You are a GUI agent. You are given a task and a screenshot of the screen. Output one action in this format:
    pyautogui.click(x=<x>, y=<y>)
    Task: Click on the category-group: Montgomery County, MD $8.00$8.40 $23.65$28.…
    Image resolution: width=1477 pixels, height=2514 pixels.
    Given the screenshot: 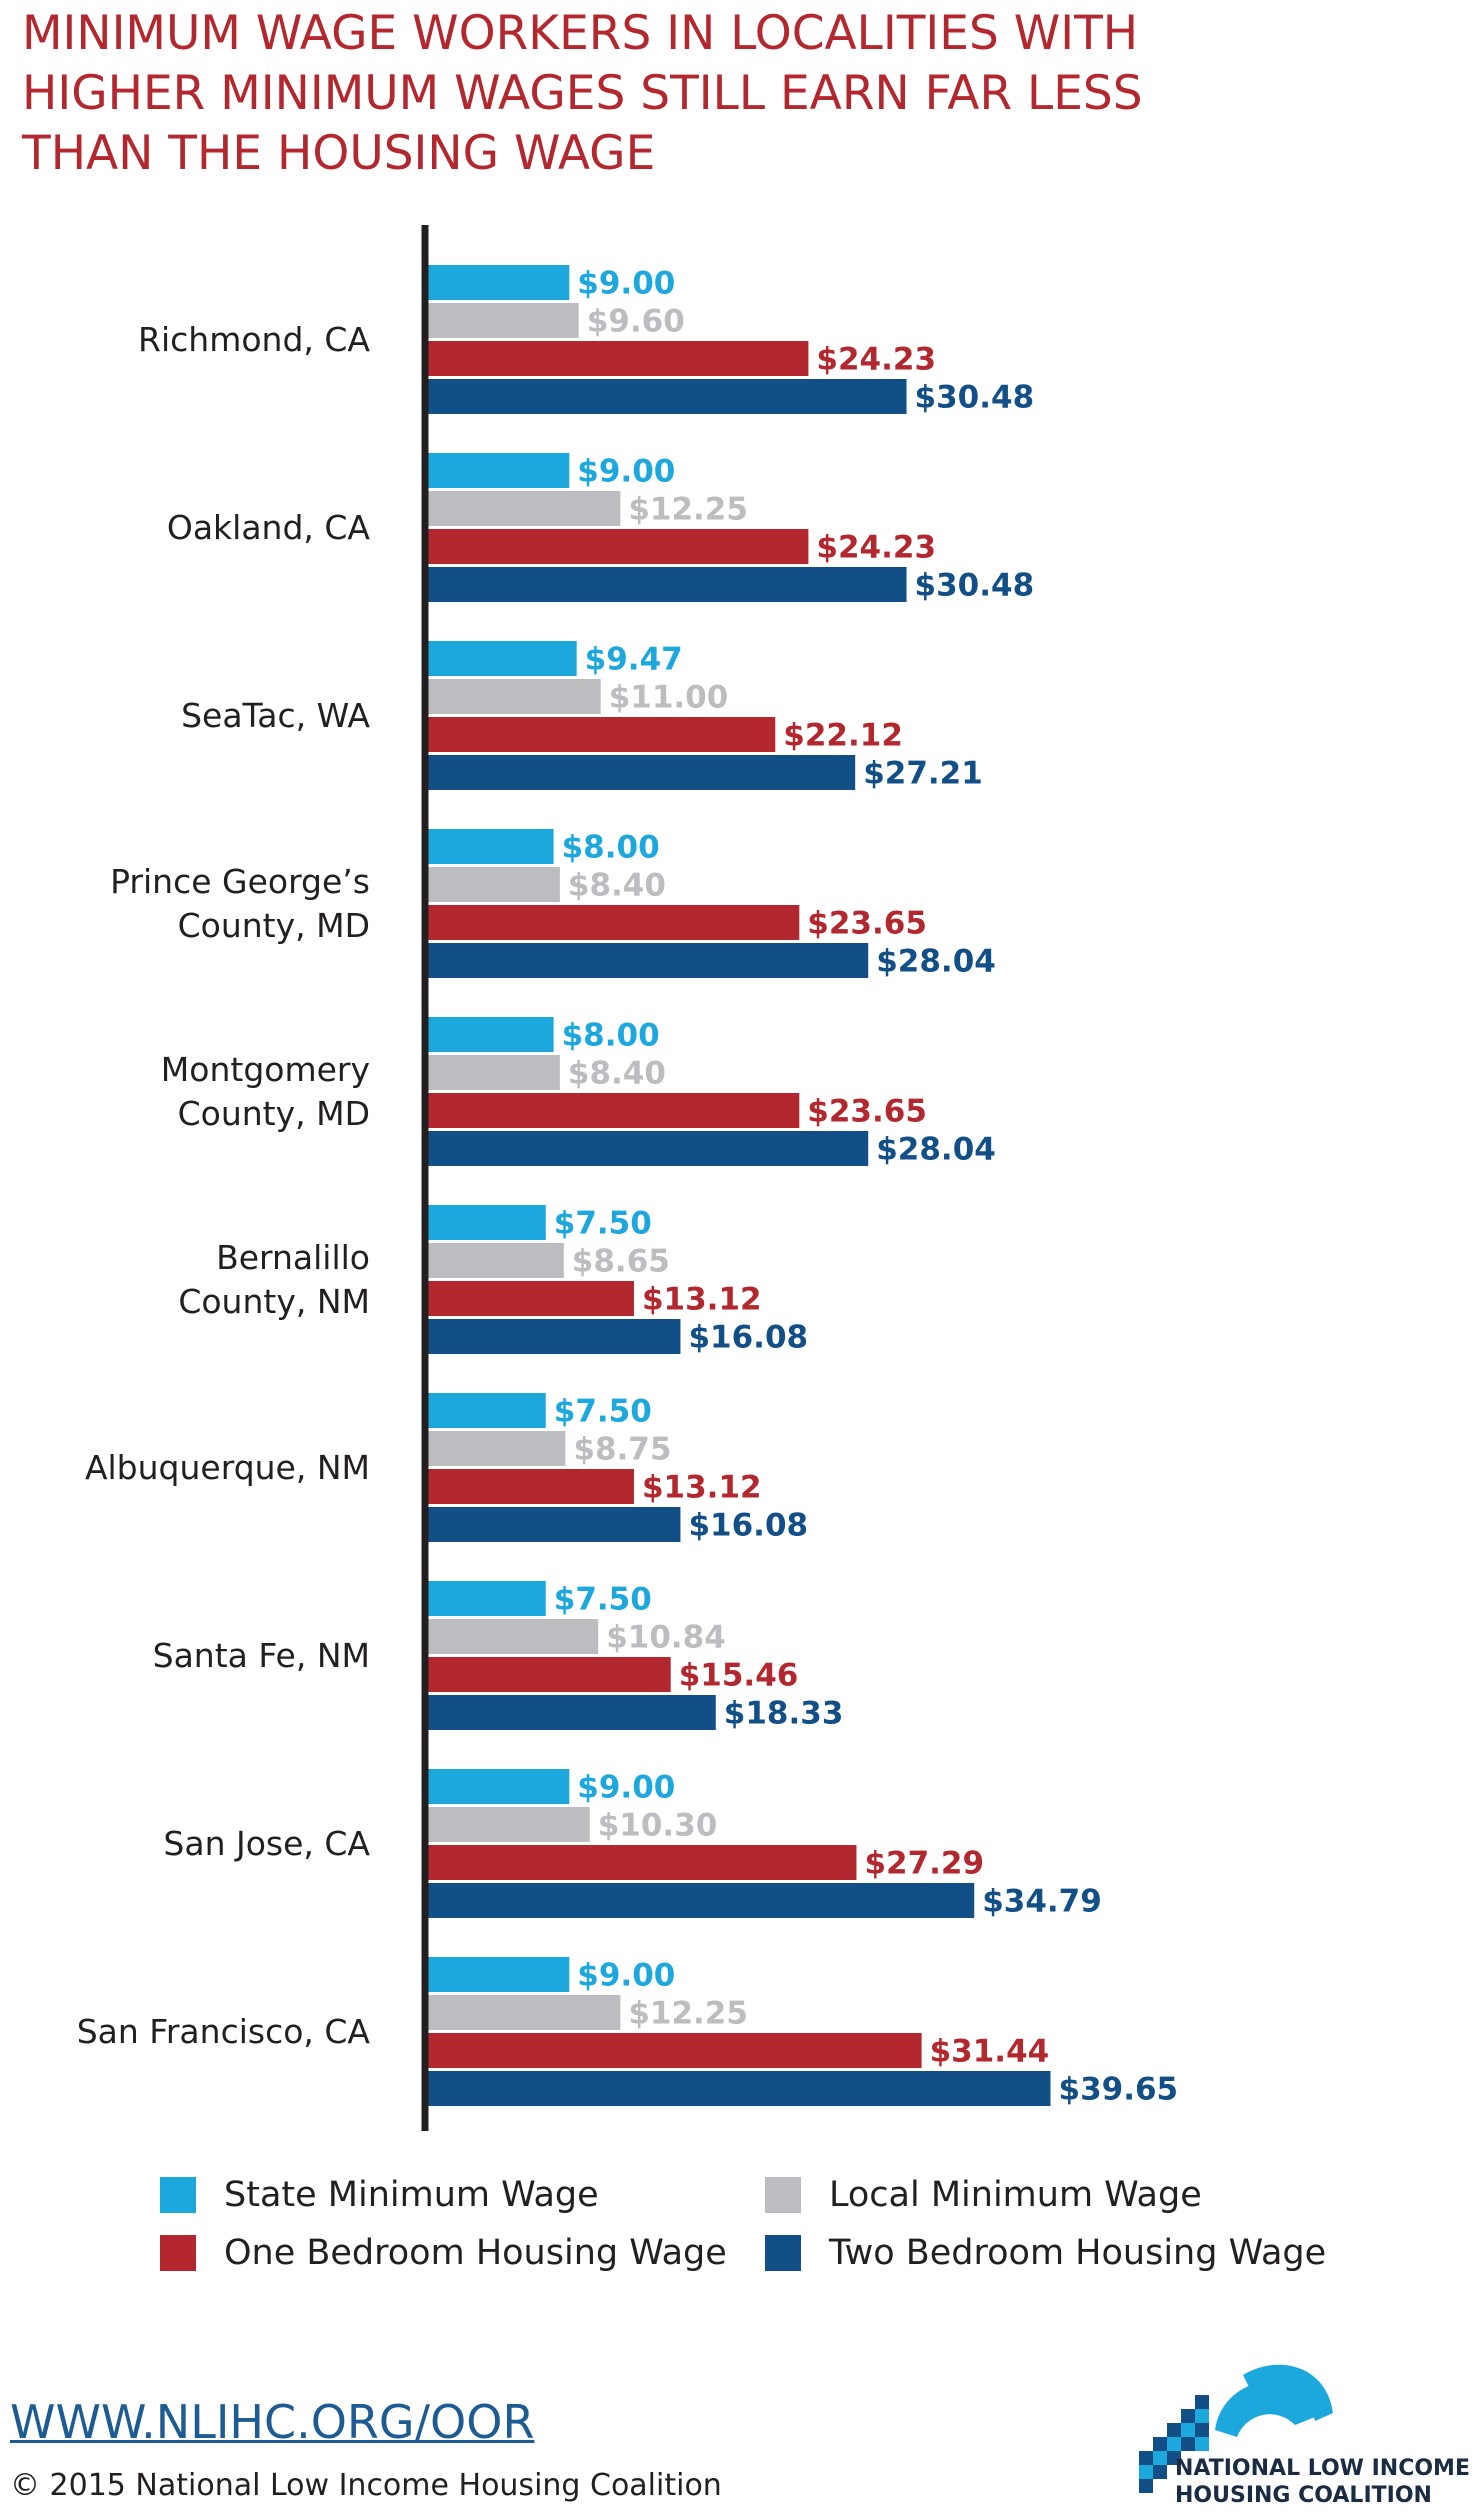 What is the action you would take?
    pyautogui.click(x=578, y=1092)
    